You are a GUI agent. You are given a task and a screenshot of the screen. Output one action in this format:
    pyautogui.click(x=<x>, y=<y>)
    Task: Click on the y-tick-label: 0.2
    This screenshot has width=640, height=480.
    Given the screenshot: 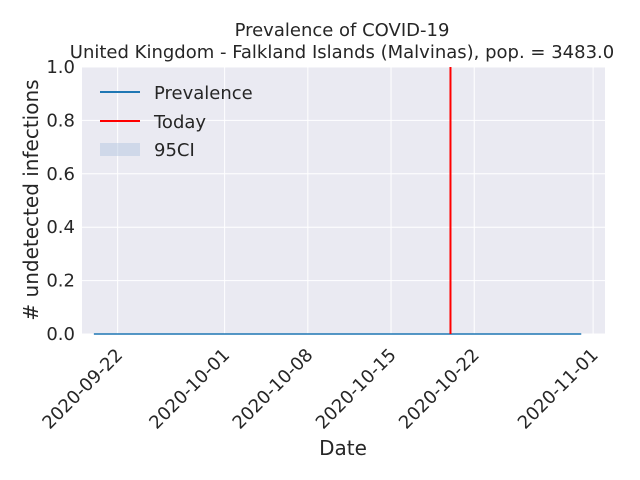 What is the action you would take?
    pyautogui.click(x=60, y=281)
    